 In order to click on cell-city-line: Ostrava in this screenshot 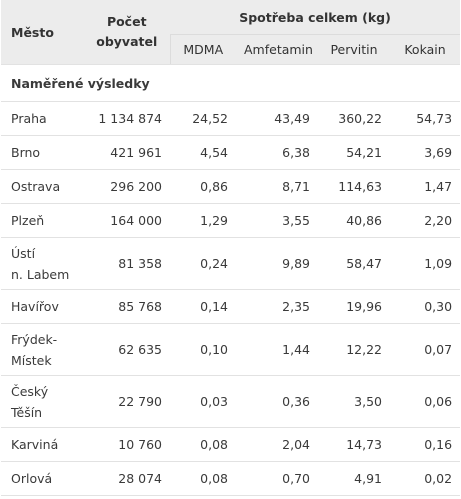, I will do `click(36, 186)`.